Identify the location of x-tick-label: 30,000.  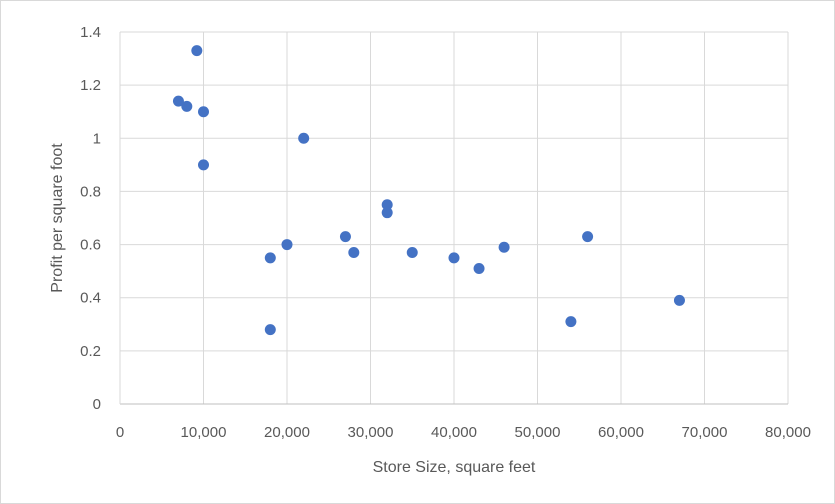
(371, 432).